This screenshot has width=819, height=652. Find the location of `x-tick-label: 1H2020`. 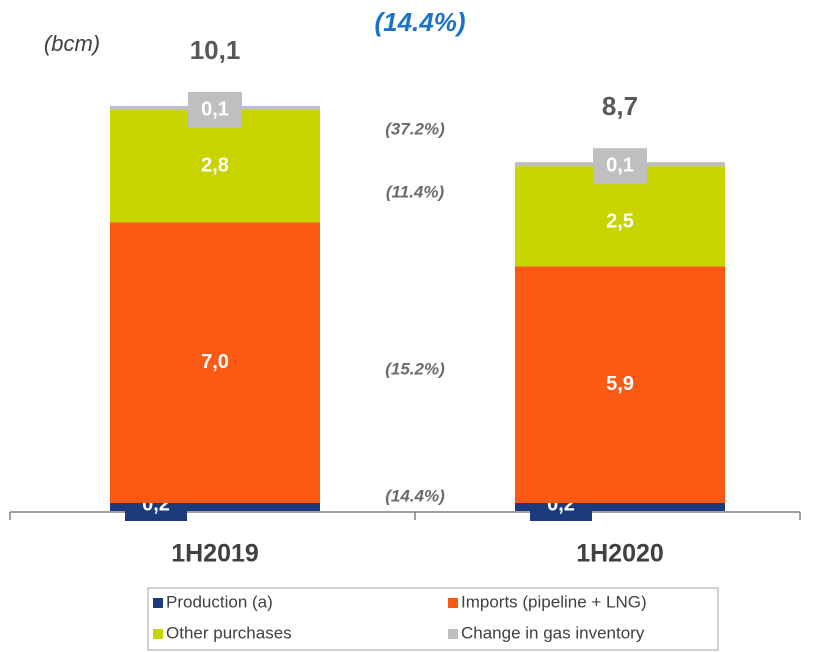

x-tick-label: 1H2020 is located at coordinates (620, 554).